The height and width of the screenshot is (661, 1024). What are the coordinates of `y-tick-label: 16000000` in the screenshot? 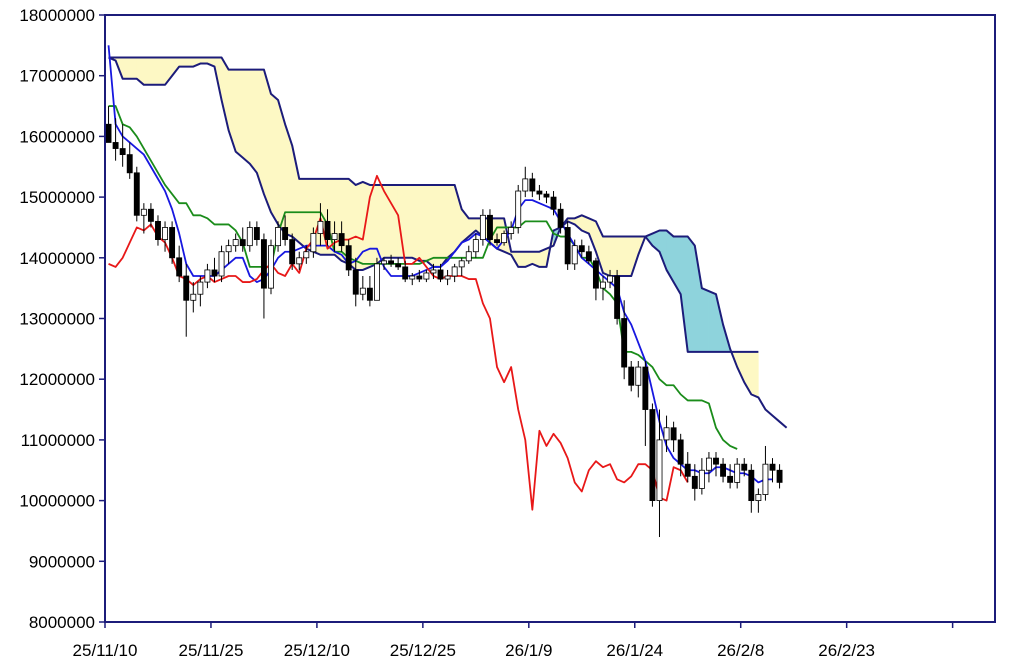 It's located at (57, 136).